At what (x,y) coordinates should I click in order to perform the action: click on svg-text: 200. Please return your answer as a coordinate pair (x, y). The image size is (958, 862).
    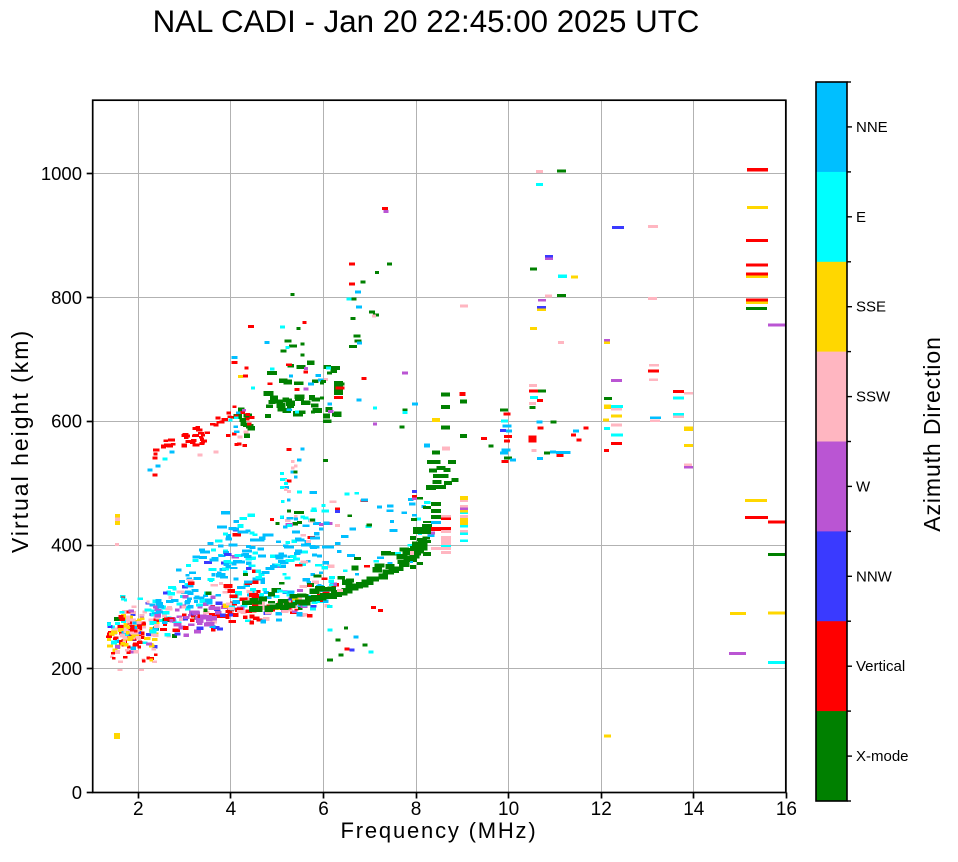
    Looking at the image, I should click on (66, 668).